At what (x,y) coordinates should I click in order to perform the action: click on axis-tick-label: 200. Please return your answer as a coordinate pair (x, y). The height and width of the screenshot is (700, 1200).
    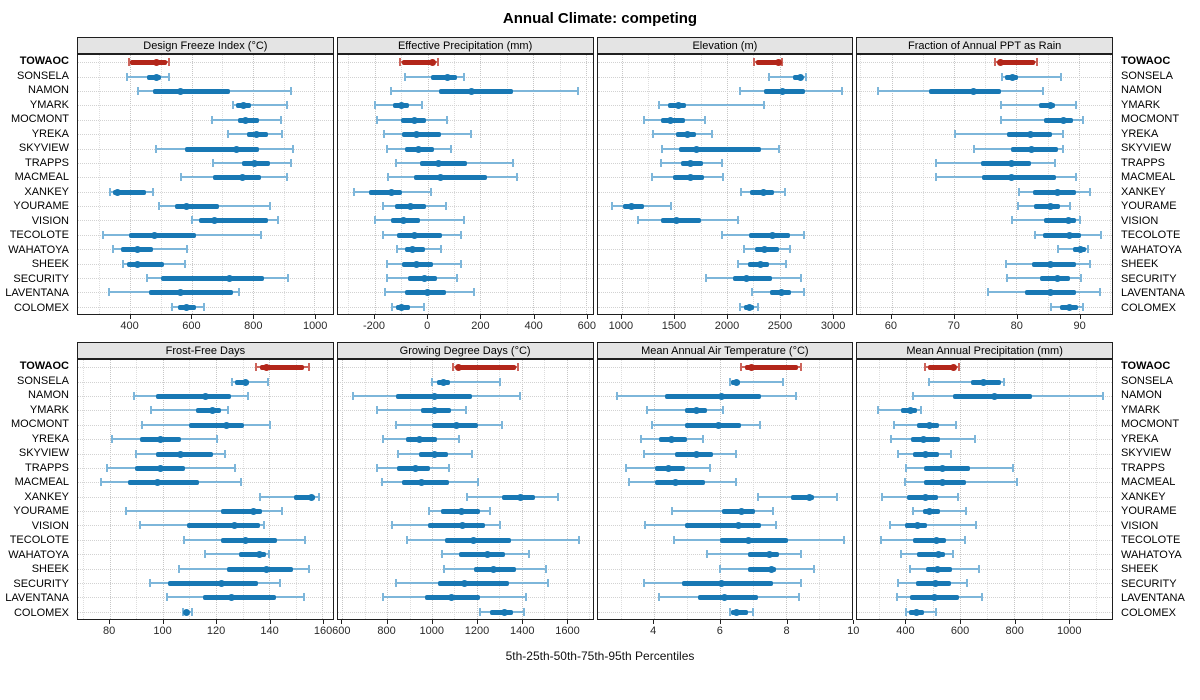
    Looking at the image, I should click on (480, 326).